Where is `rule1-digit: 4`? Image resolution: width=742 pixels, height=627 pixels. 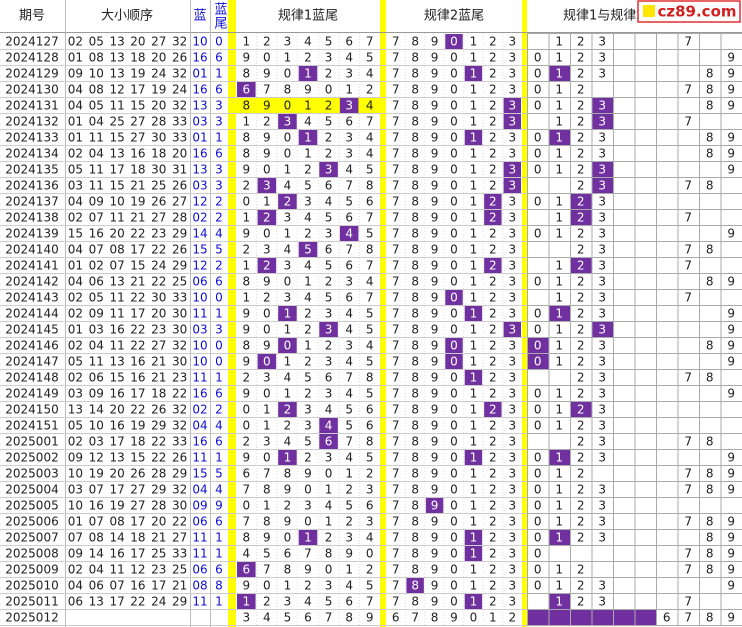 rule1-digit: 4 is located at coordinates (246, 554).